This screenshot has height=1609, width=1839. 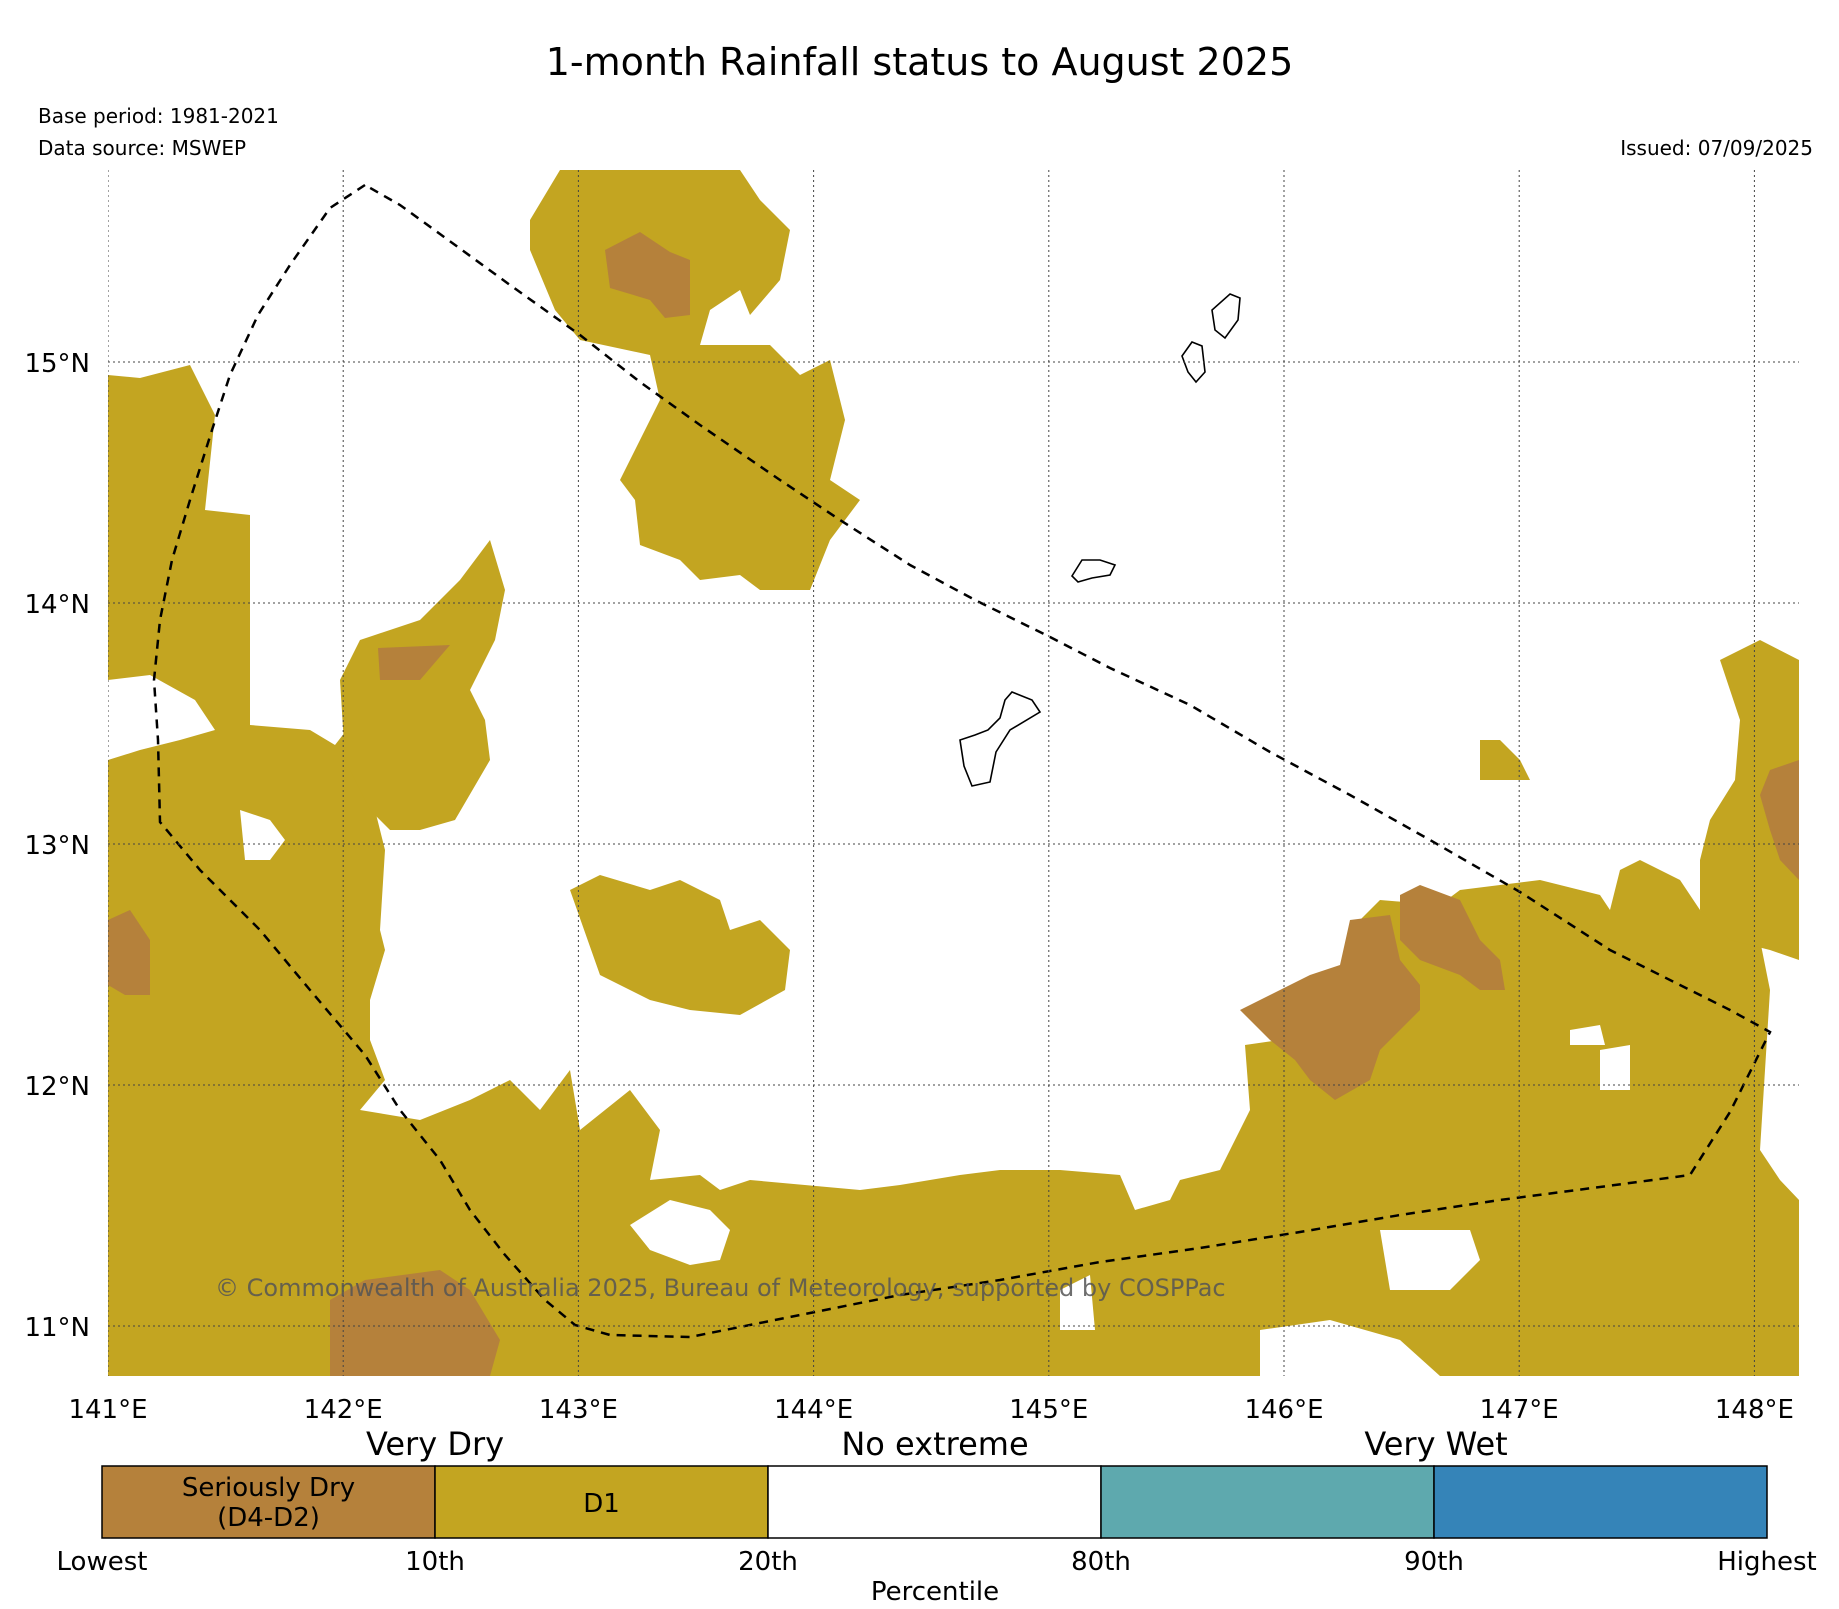 What do you see at coordinates (435, 1444) in the screenshot?
I see `legend-group-very-dry: Very Dry` at bounding box center [435, 1444].